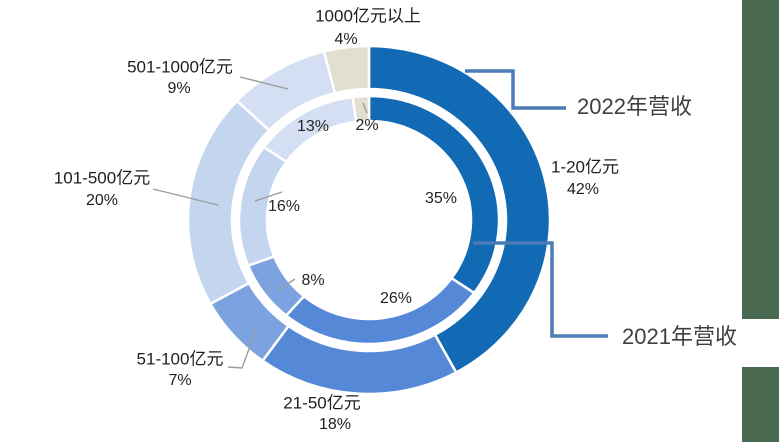 Image resolution: width=779 pixels, height=442 pixels. Describe the element at coordinates (515, 89) in the screenshot. I see `callout-line-2022` at that location.